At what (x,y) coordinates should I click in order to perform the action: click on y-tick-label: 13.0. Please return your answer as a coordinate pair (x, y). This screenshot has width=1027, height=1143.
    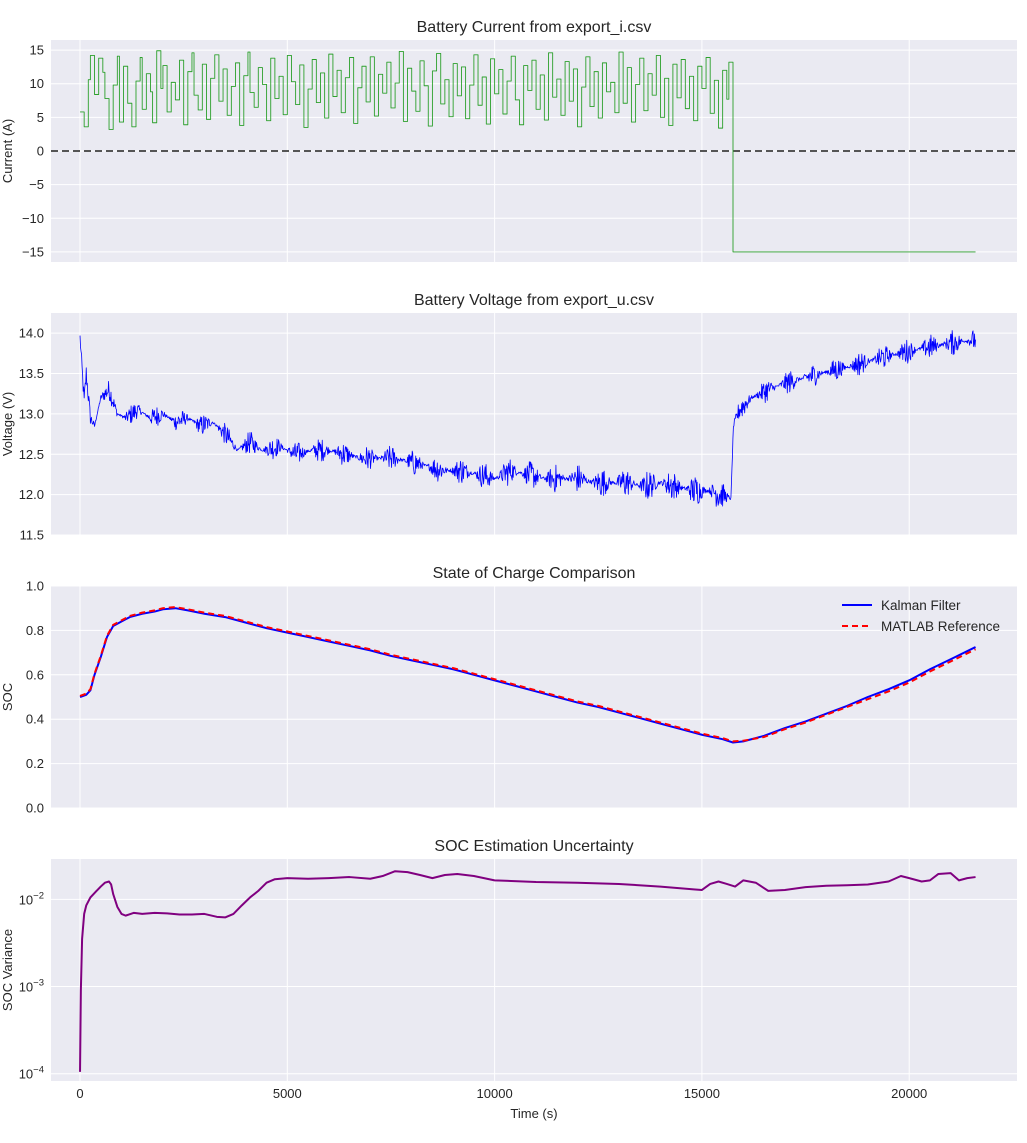
    Looking at the image, I should click on (31, 413).